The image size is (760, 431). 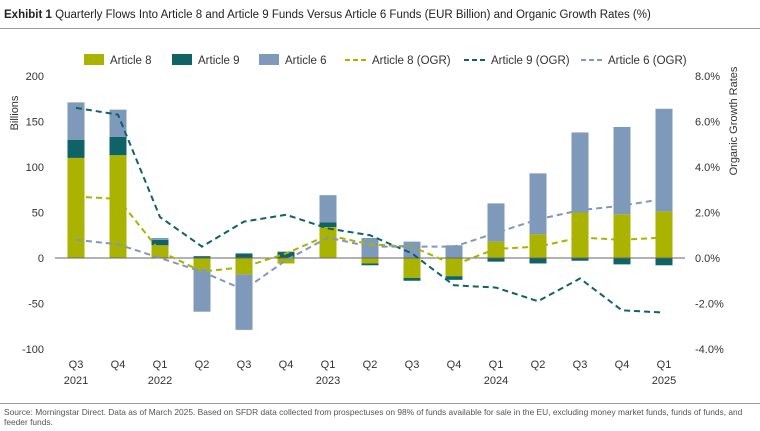 What do you see at coordinates (530, 61) in the screenshot?
I see `legend-label: Article 9 (OGR)` at bounding box center [530, 61].